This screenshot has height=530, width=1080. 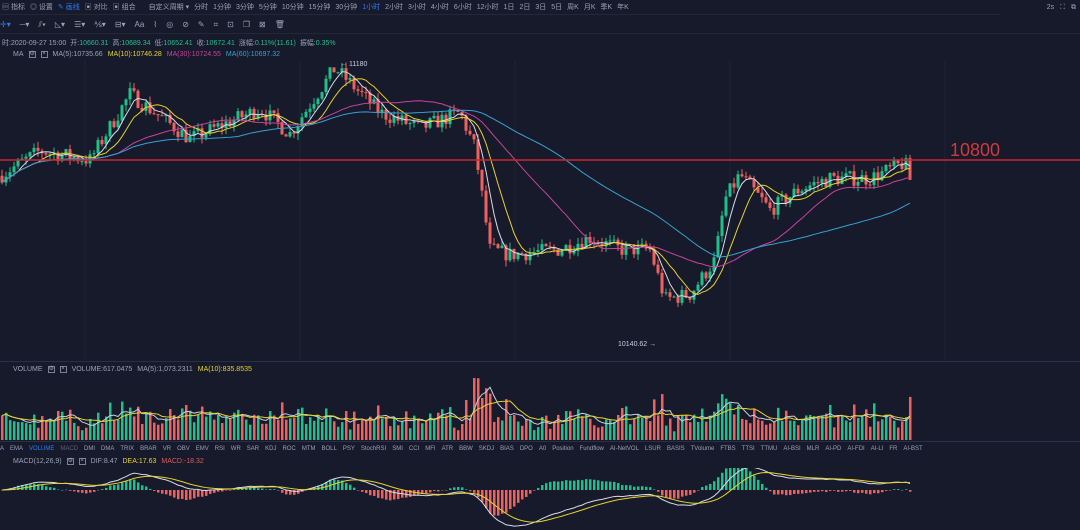 I want to click on fib-icon: ⅍▾, so click(x=100, y=24).